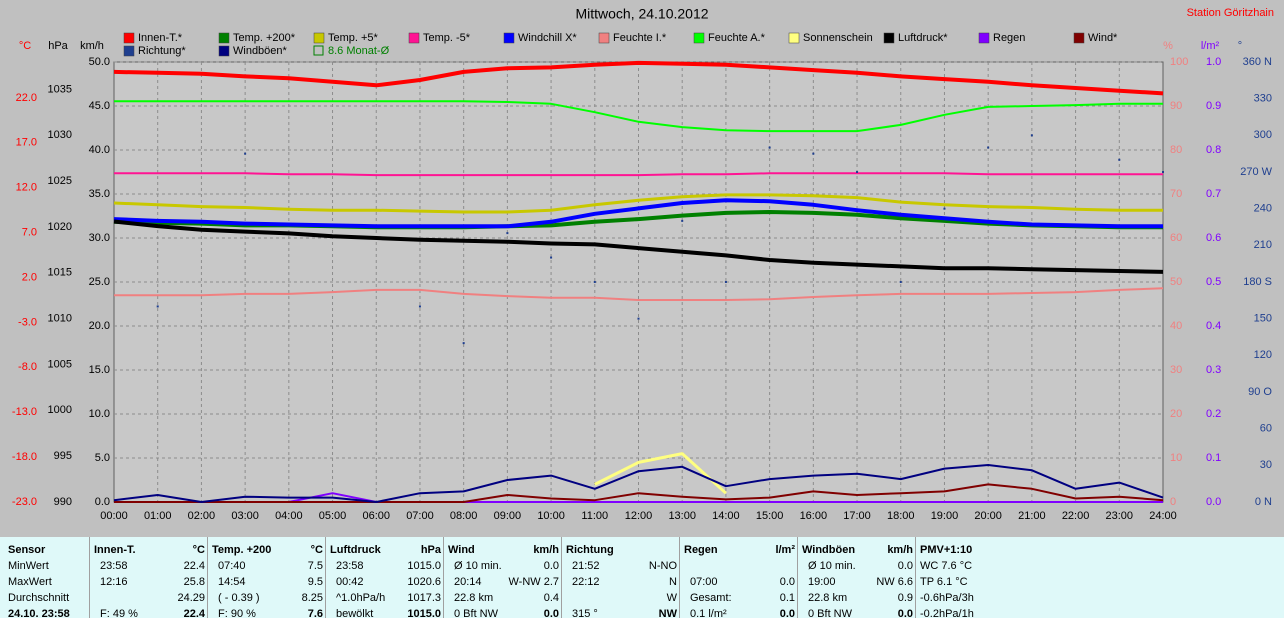 Image resolution: width=1284 pixels, height=618 pixels. What do you see at coordinates (160, 38) in the screenshot?
I see `legend-label: Innen-T.*` at bounding box center [160, 38].